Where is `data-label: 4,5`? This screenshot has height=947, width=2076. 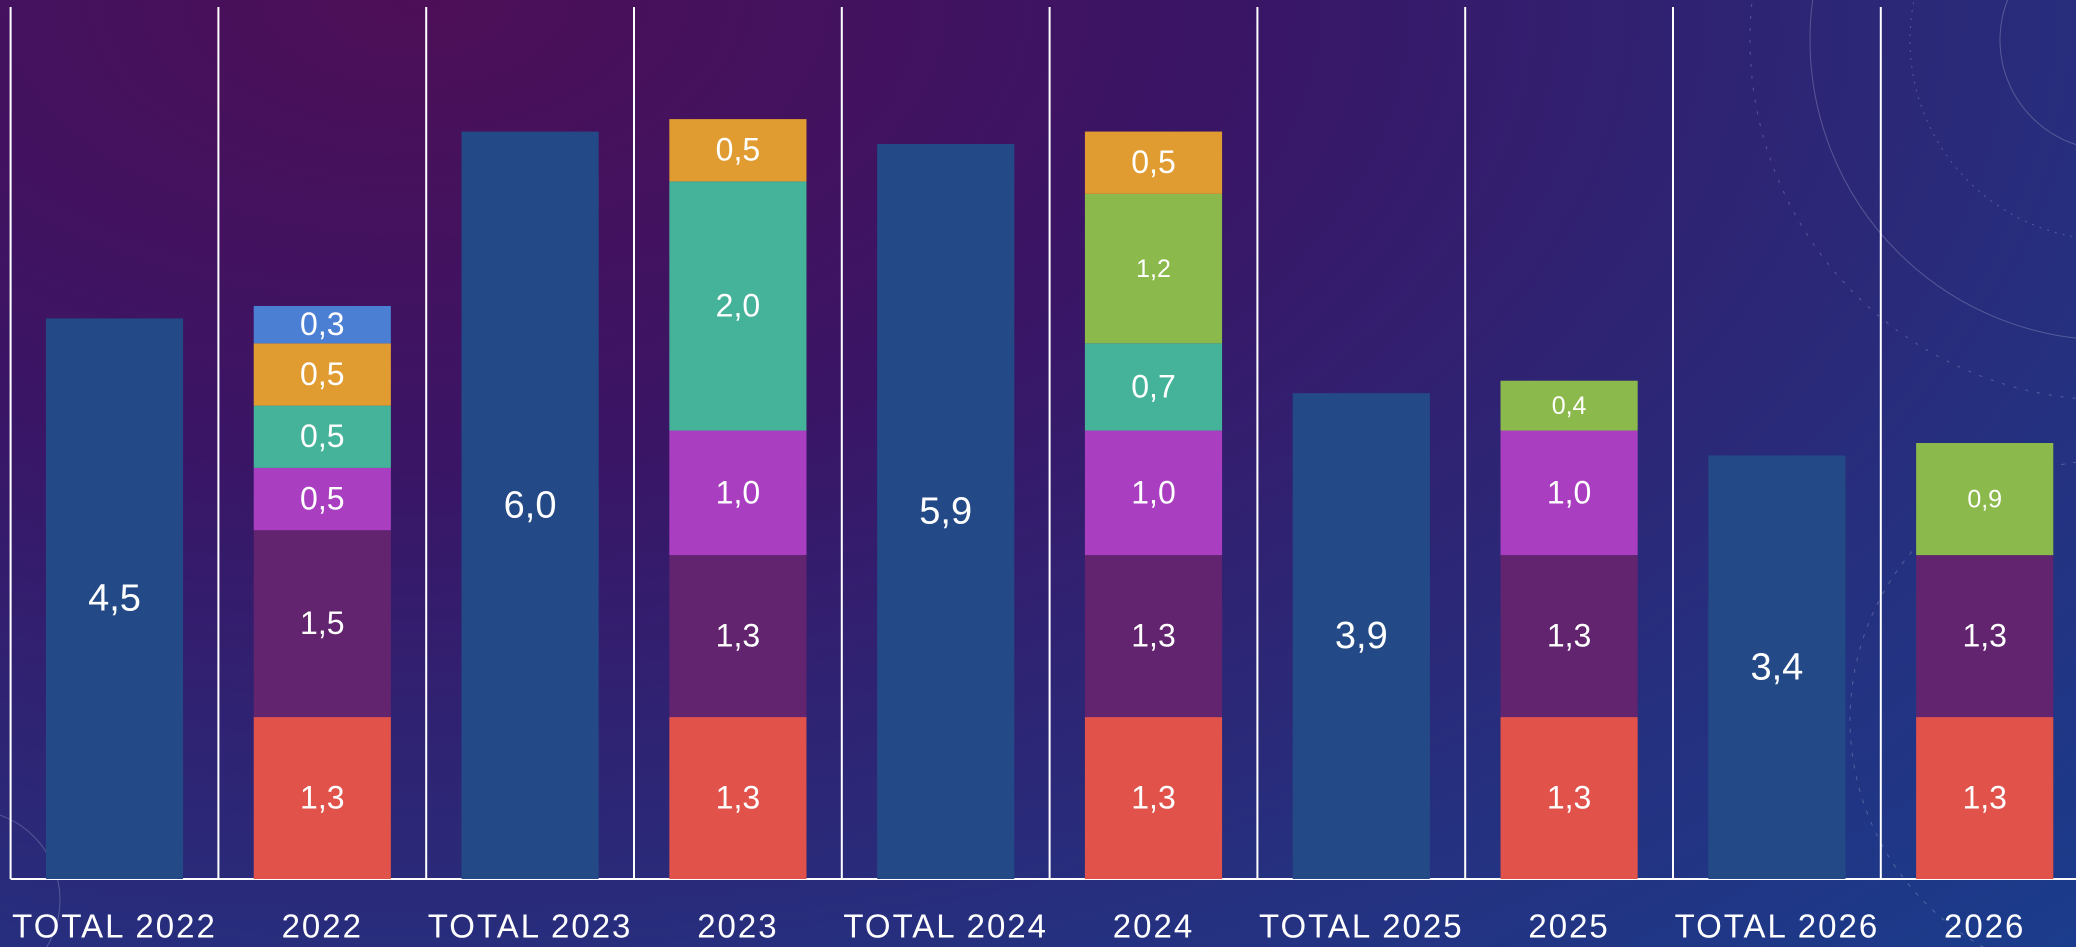 data-label: 4,5 is located at coordinates (114, 599).